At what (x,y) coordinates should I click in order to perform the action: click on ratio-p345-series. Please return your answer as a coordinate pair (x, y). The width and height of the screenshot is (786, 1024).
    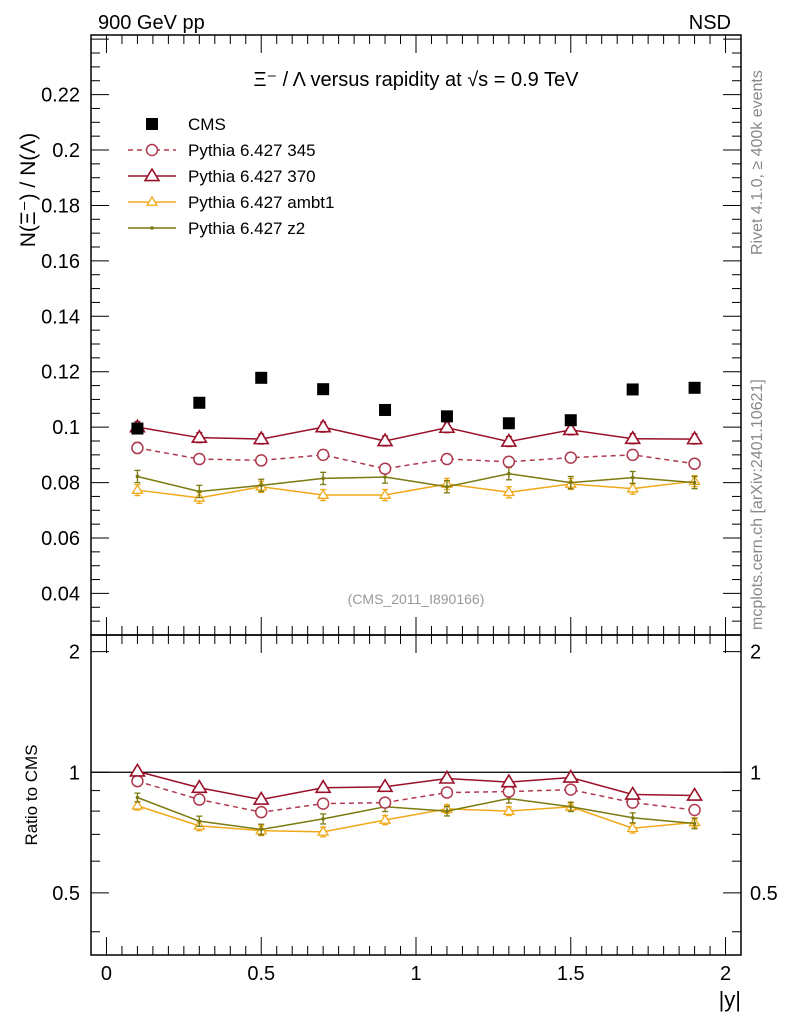
    Looking at the image, I should click on (416, 796).